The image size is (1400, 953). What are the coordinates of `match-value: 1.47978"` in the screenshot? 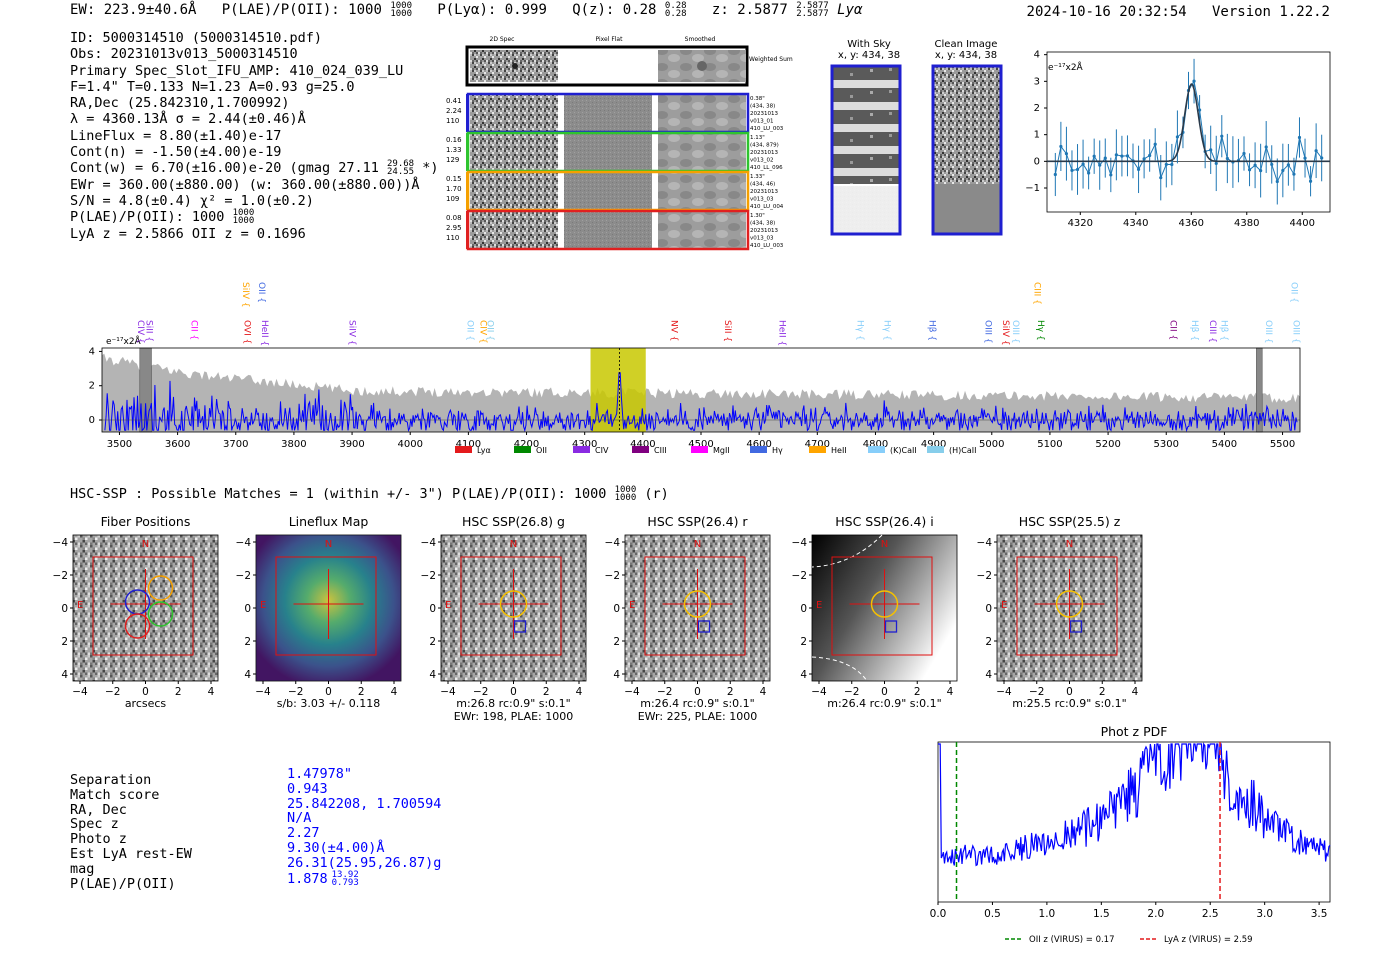 It's located at (320, 774).